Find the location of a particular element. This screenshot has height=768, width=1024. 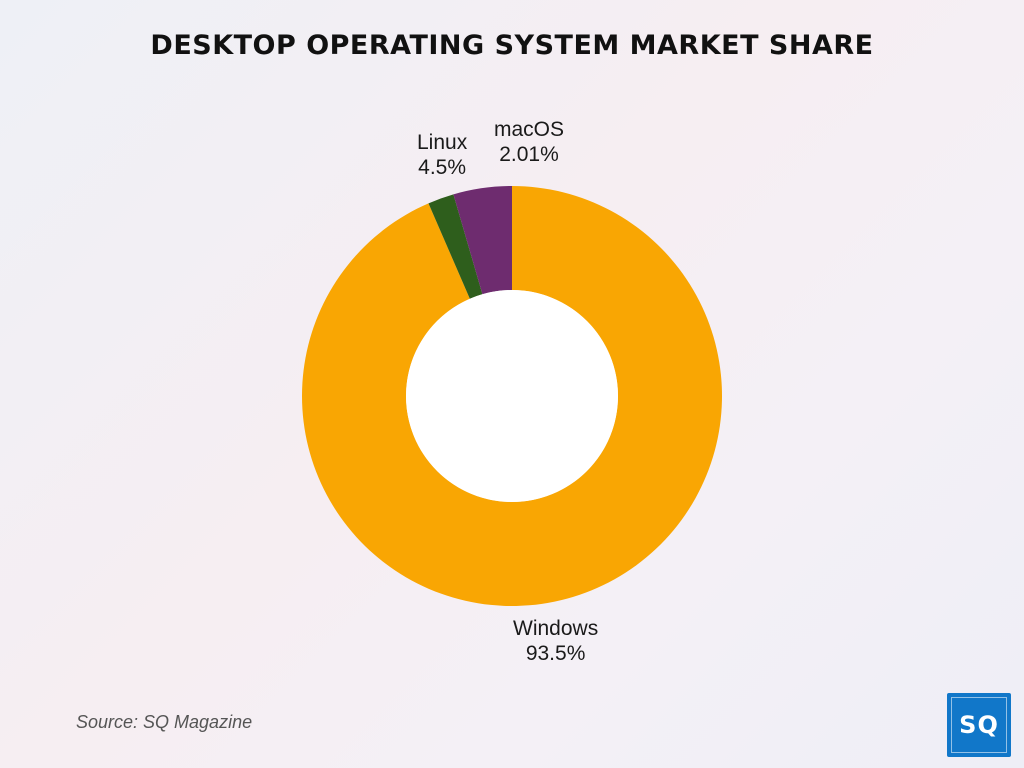

slice-label-value: 4.5% is located at coordinates (442, 167).